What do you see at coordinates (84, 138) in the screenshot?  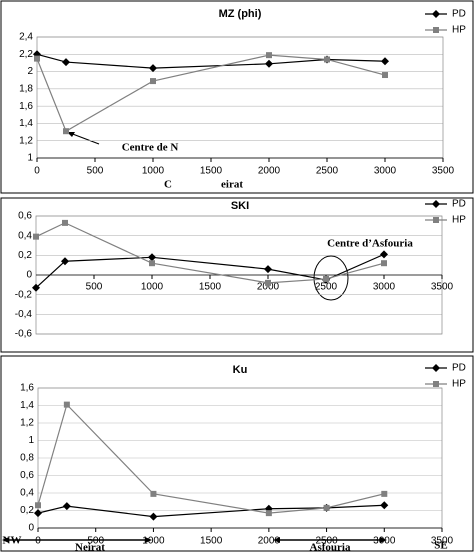 I see `annotation-arrow` at bounding box center [84, 138].